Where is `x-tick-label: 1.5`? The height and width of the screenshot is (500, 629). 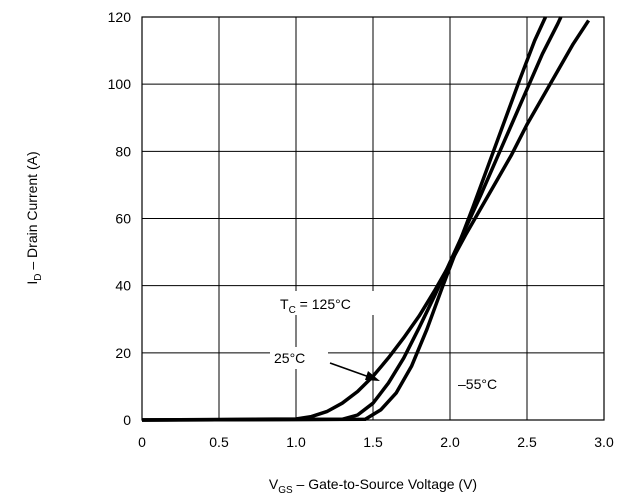 x-tick-label: 1.5 is located at coordinates (373, 442).